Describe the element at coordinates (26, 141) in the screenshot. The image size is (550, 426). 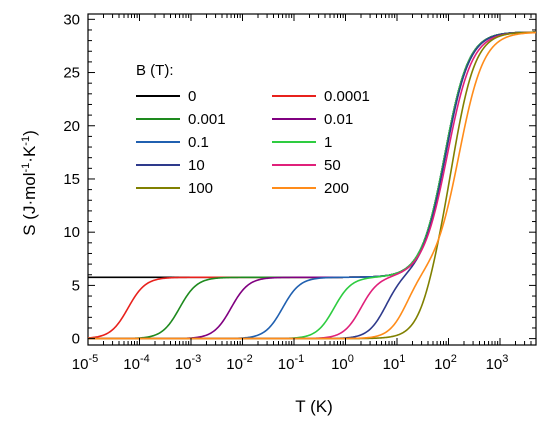
I see `y-axis-label-sup2: -1` at that location.